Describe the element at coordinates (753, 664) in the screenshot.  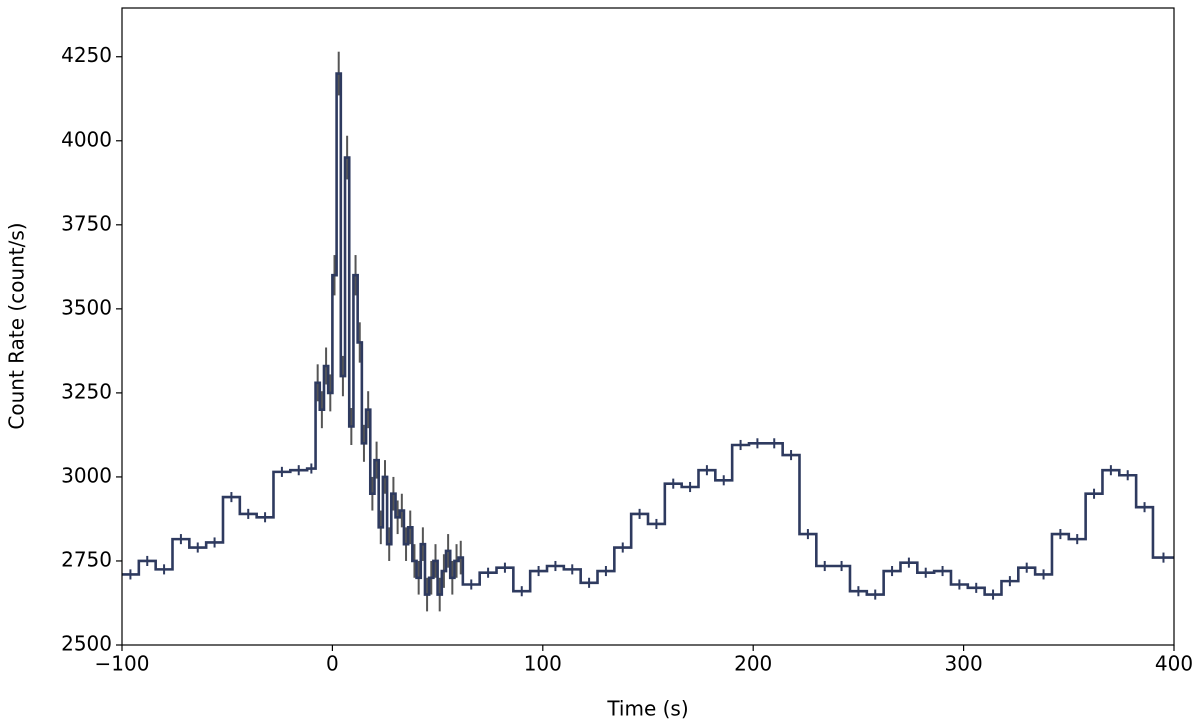
I see `x-tick-label: 200` at that location.